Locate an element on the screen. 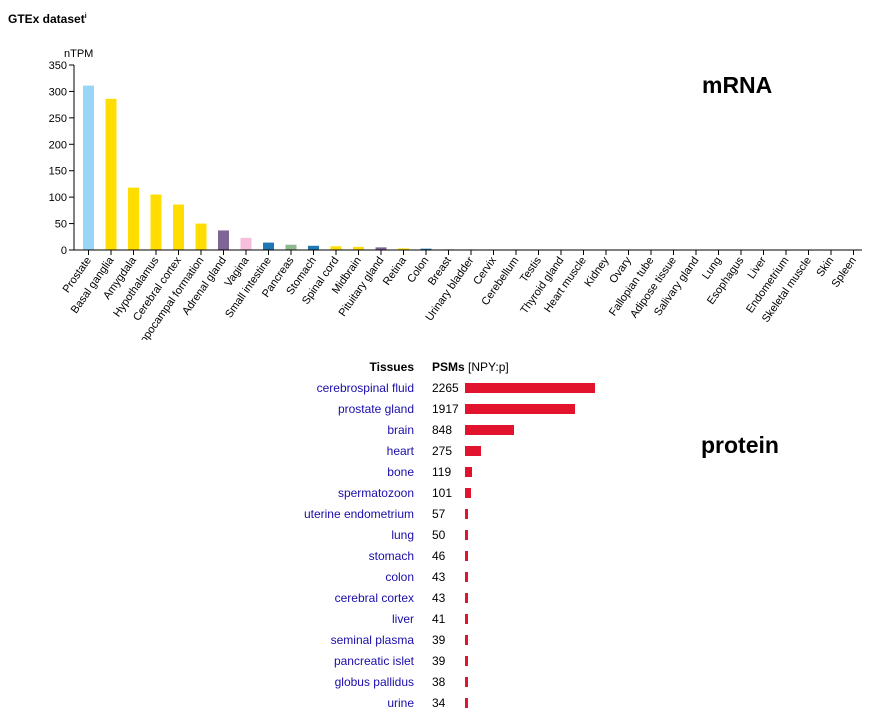 Image resolution: width=888 pixels, height=714 pixels. psm-header-label: PSMs is located at coordinates (448, 367).